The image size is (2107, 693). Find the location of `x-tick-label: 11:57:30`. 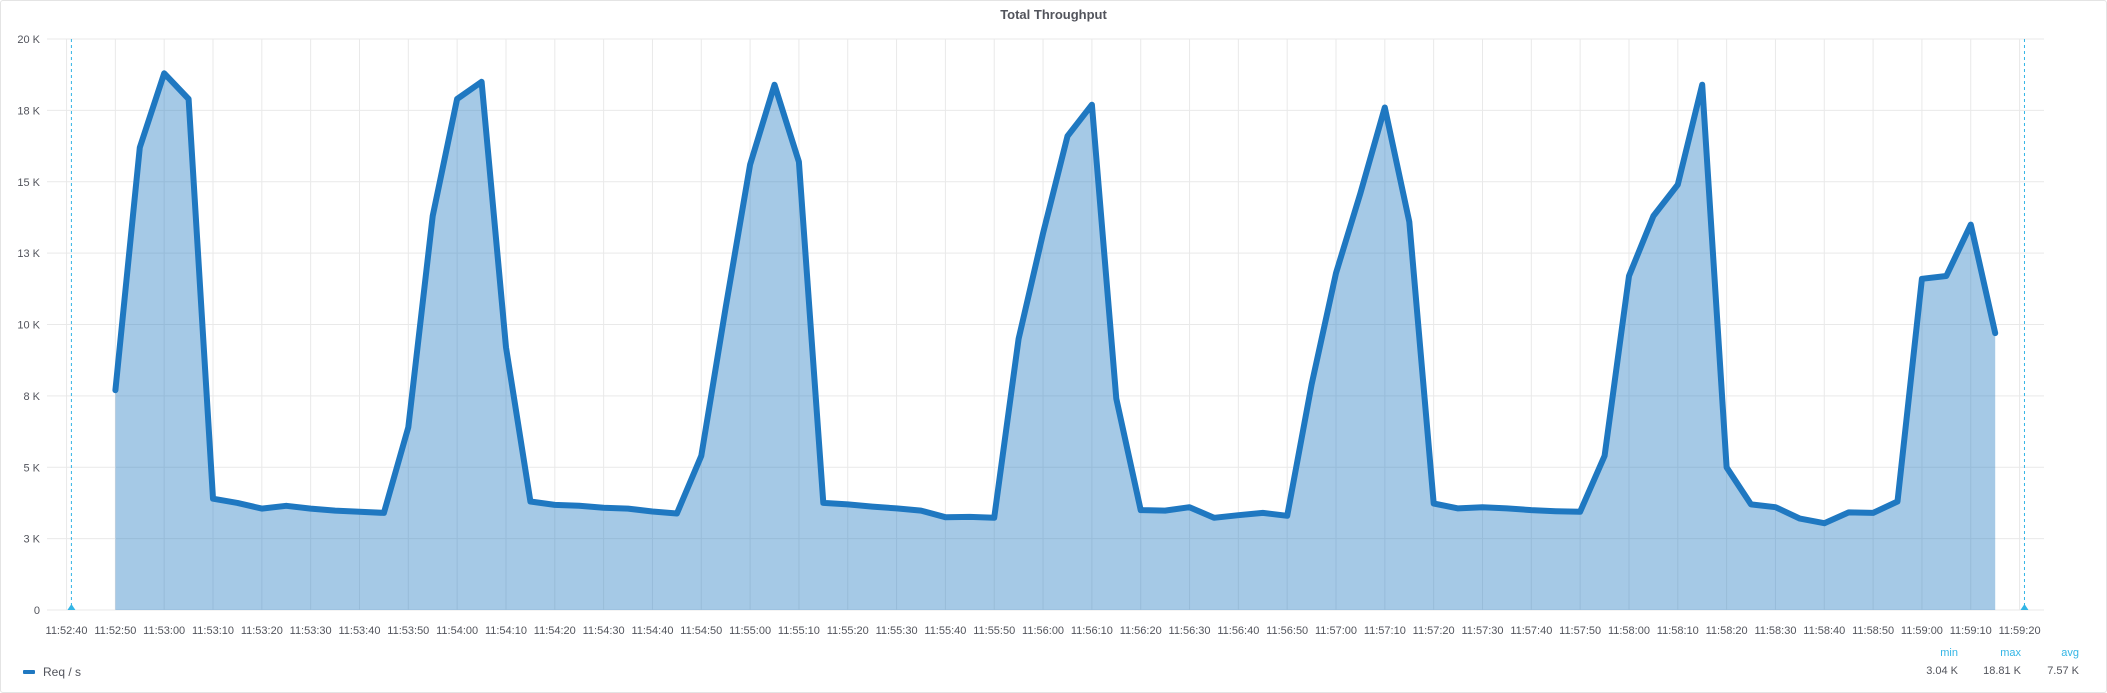

x-tick-label: 11:57:30 is located at coordinates (1482, 631).